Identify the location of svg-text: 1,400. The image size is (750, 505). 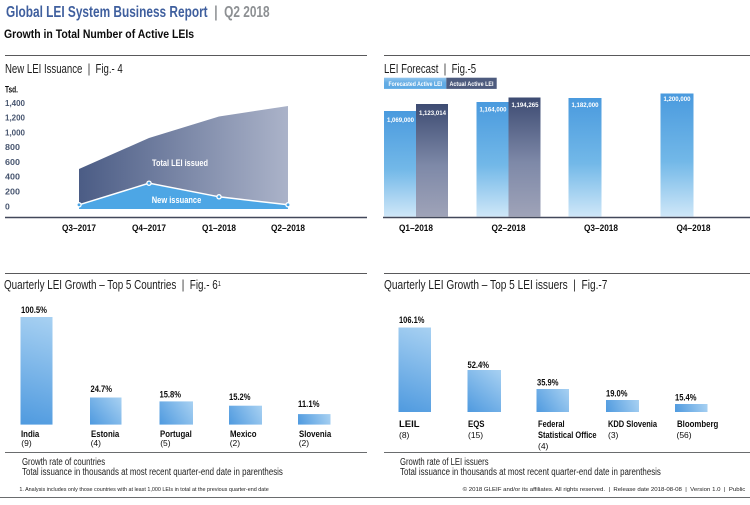
(15, 103).